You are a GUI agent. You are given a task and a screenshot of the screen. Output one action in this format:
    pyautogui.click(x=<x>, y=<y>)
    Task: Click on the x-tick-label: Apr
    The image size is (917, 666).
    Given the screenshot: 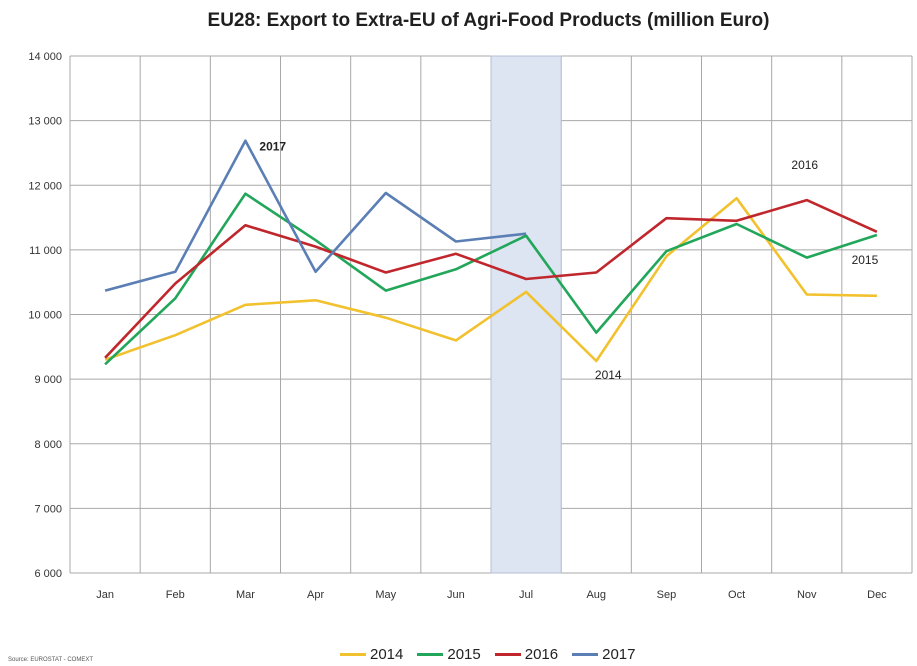 What is the action you would take?
    pyautogui.click(x=315, y=595)
    